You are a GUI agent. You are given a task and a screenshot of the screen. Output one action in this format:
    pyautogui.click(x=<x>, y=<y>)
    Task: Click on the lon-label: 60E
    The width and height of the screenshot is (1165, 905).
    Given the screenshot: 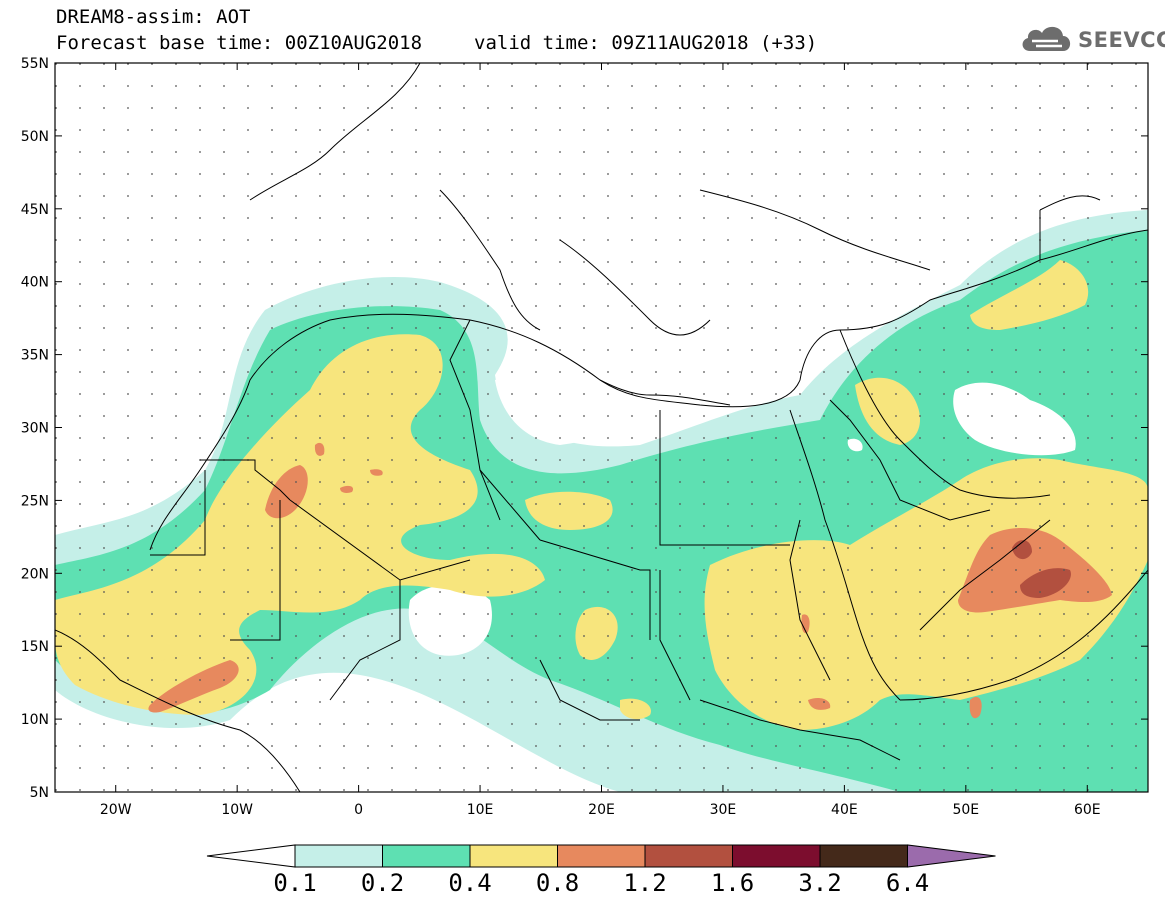 What is the action you would take?
    pyautogui.click(x=1087, y=810)
    